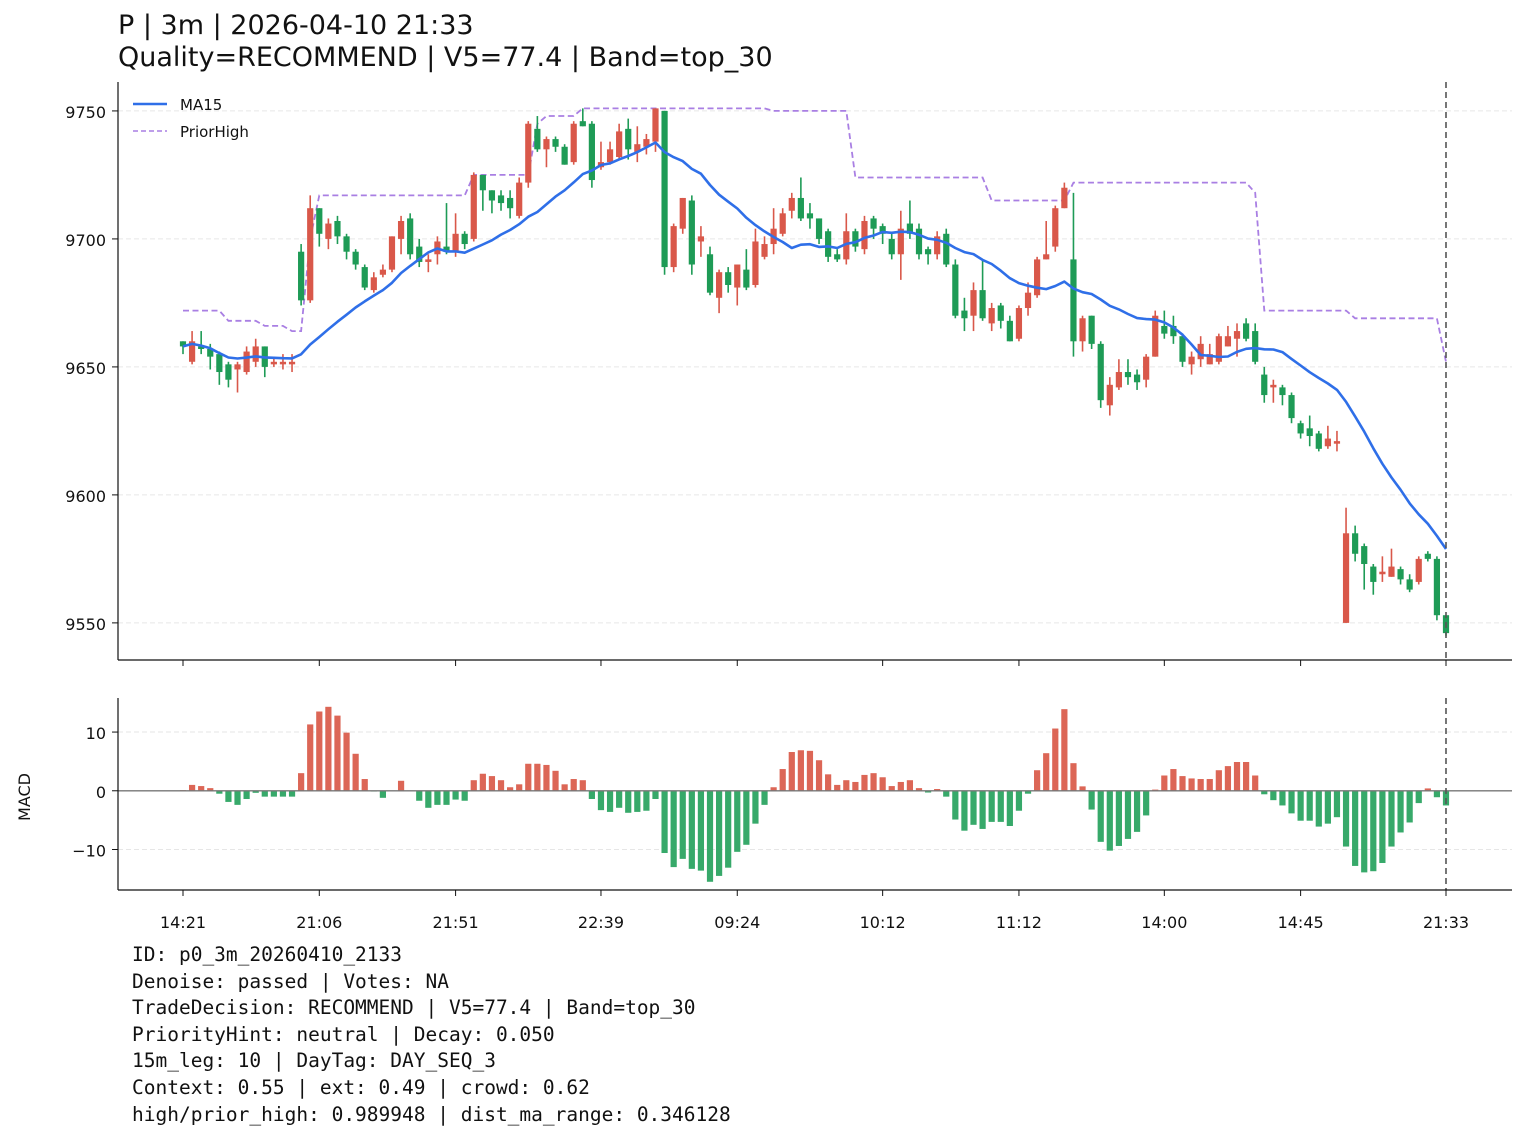 Image resolution: width=1527 pixels, height=1143 pixels. What do you see at coordinates (737, 922) in the screenshot?
I see `x-tick-label: 09:24` at bounding box center [737, 922].